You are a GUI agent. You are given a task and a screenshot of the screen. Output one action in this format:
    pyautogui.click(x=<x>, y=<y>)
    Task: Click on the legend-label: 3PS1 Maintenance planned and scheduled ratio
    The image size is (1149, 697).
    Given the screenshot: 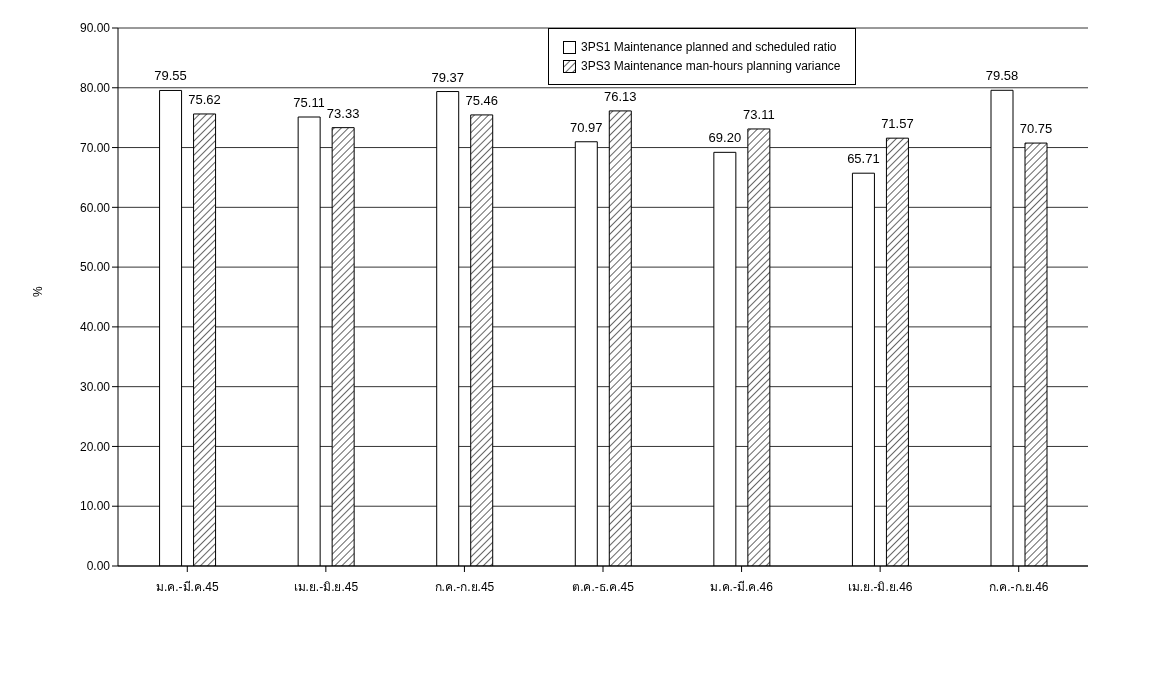 What is the action you would take?
    pyautogui.click(x=709, y=47)
    